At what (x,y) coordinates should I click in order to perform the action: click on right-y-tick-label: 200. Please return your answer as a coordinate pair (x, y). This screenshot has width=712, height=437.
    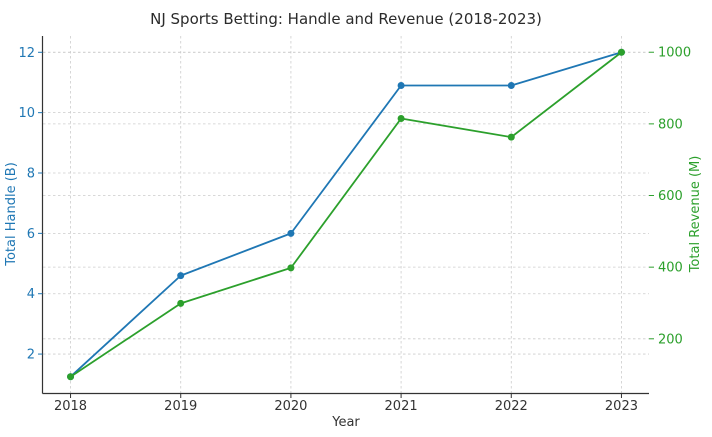
    Looking at the image, I should click on (670, 339).